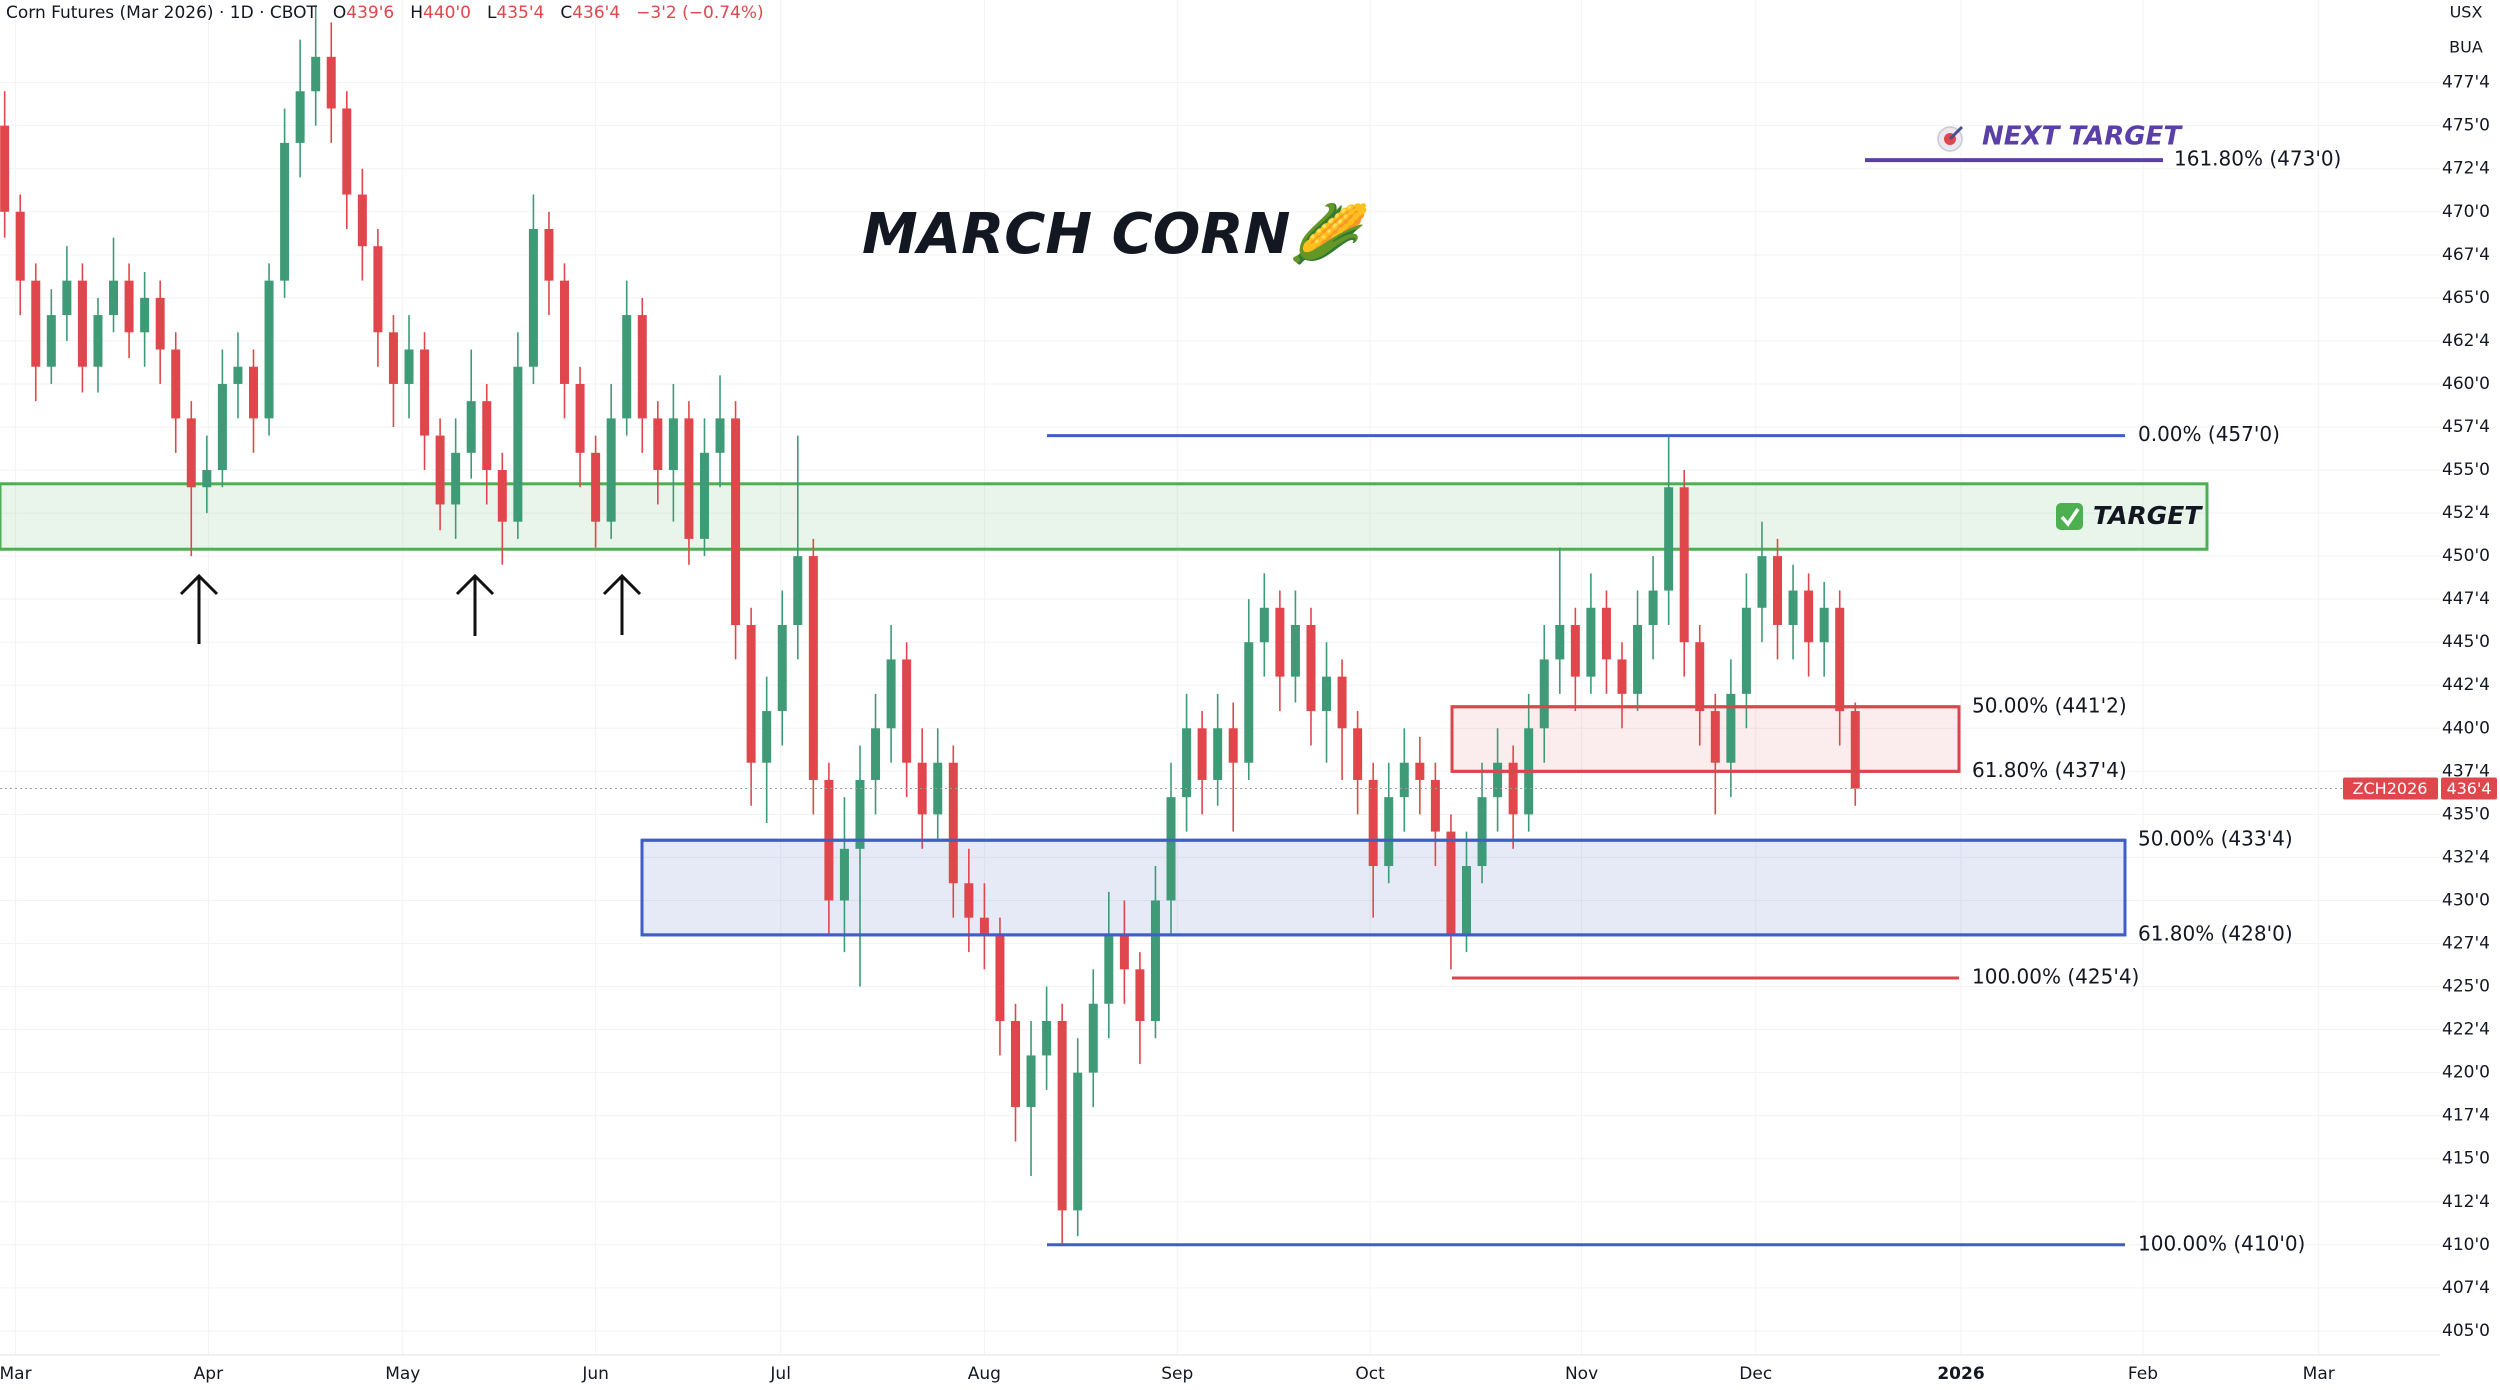 Image resolution: width=2500 pixels, height=1390 pixels. Describe the element at coordinates (2466, 771) in the screenshot. I see `y-tick-label: 437'4` at that location.